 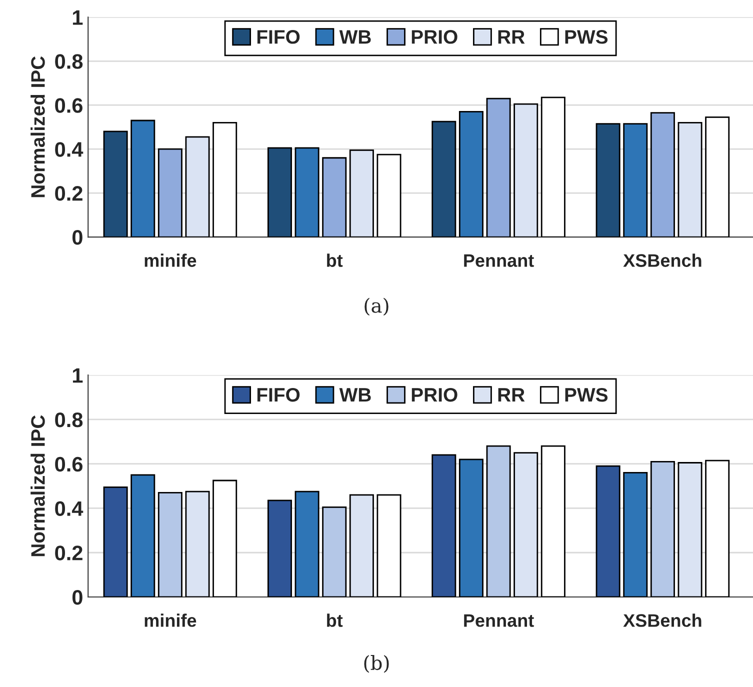 What do you see at coordinates (376, 664) in the screenshot?
I see `text: (b)` at bounding box center [376, 664].